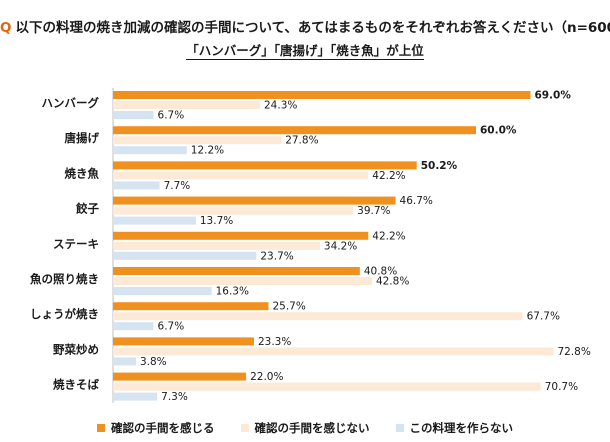  Describe the element at coordinates (392, 282) in the screenshot. I see `value-label-teriyaki-s2: 42.8%` at that location.